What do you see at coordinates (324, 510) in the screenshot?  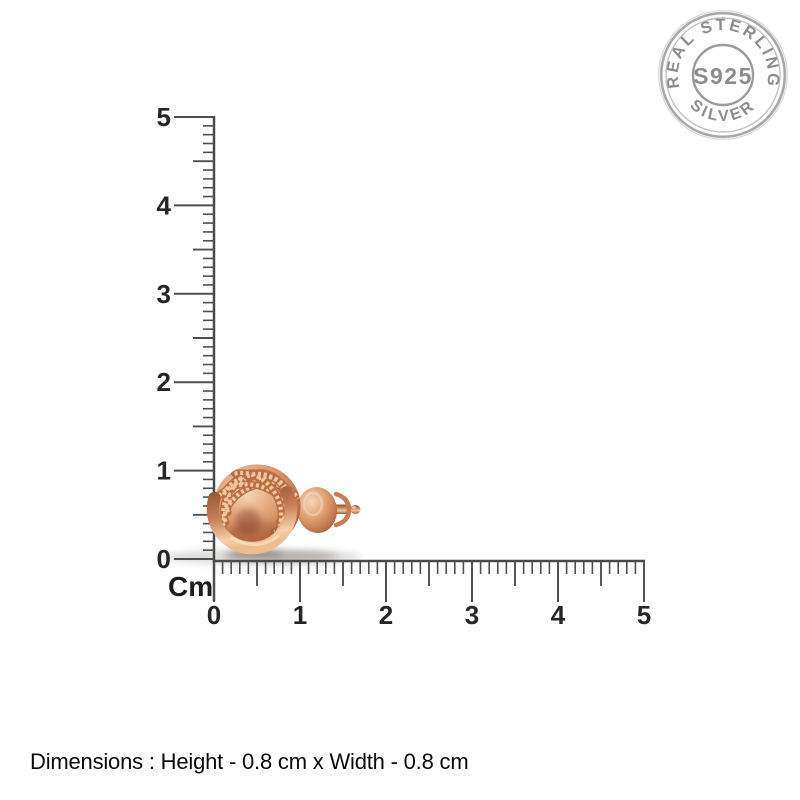 I see `earring-butterfly-back` at bounding box center [324, 510].